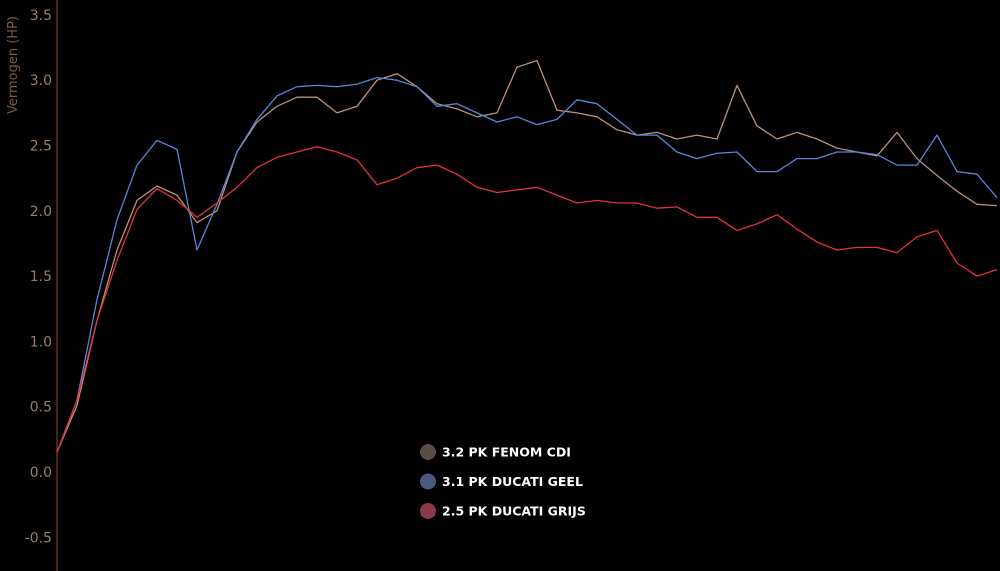 Image resolution: width=1000 pixels, height=571 pixels. I want to click on y-tick-label: 0.5, so click(41, 408).